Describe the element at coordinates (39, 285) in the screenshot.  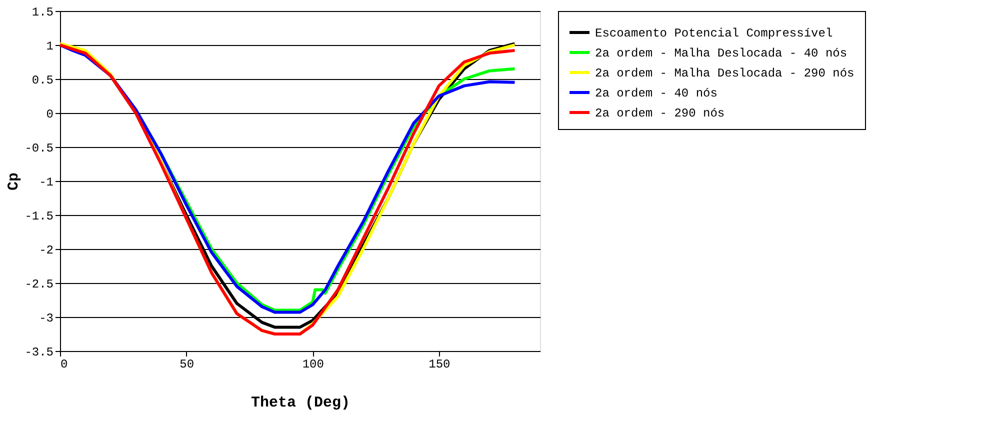
I see `y-tick-label: -2.5` at that location.